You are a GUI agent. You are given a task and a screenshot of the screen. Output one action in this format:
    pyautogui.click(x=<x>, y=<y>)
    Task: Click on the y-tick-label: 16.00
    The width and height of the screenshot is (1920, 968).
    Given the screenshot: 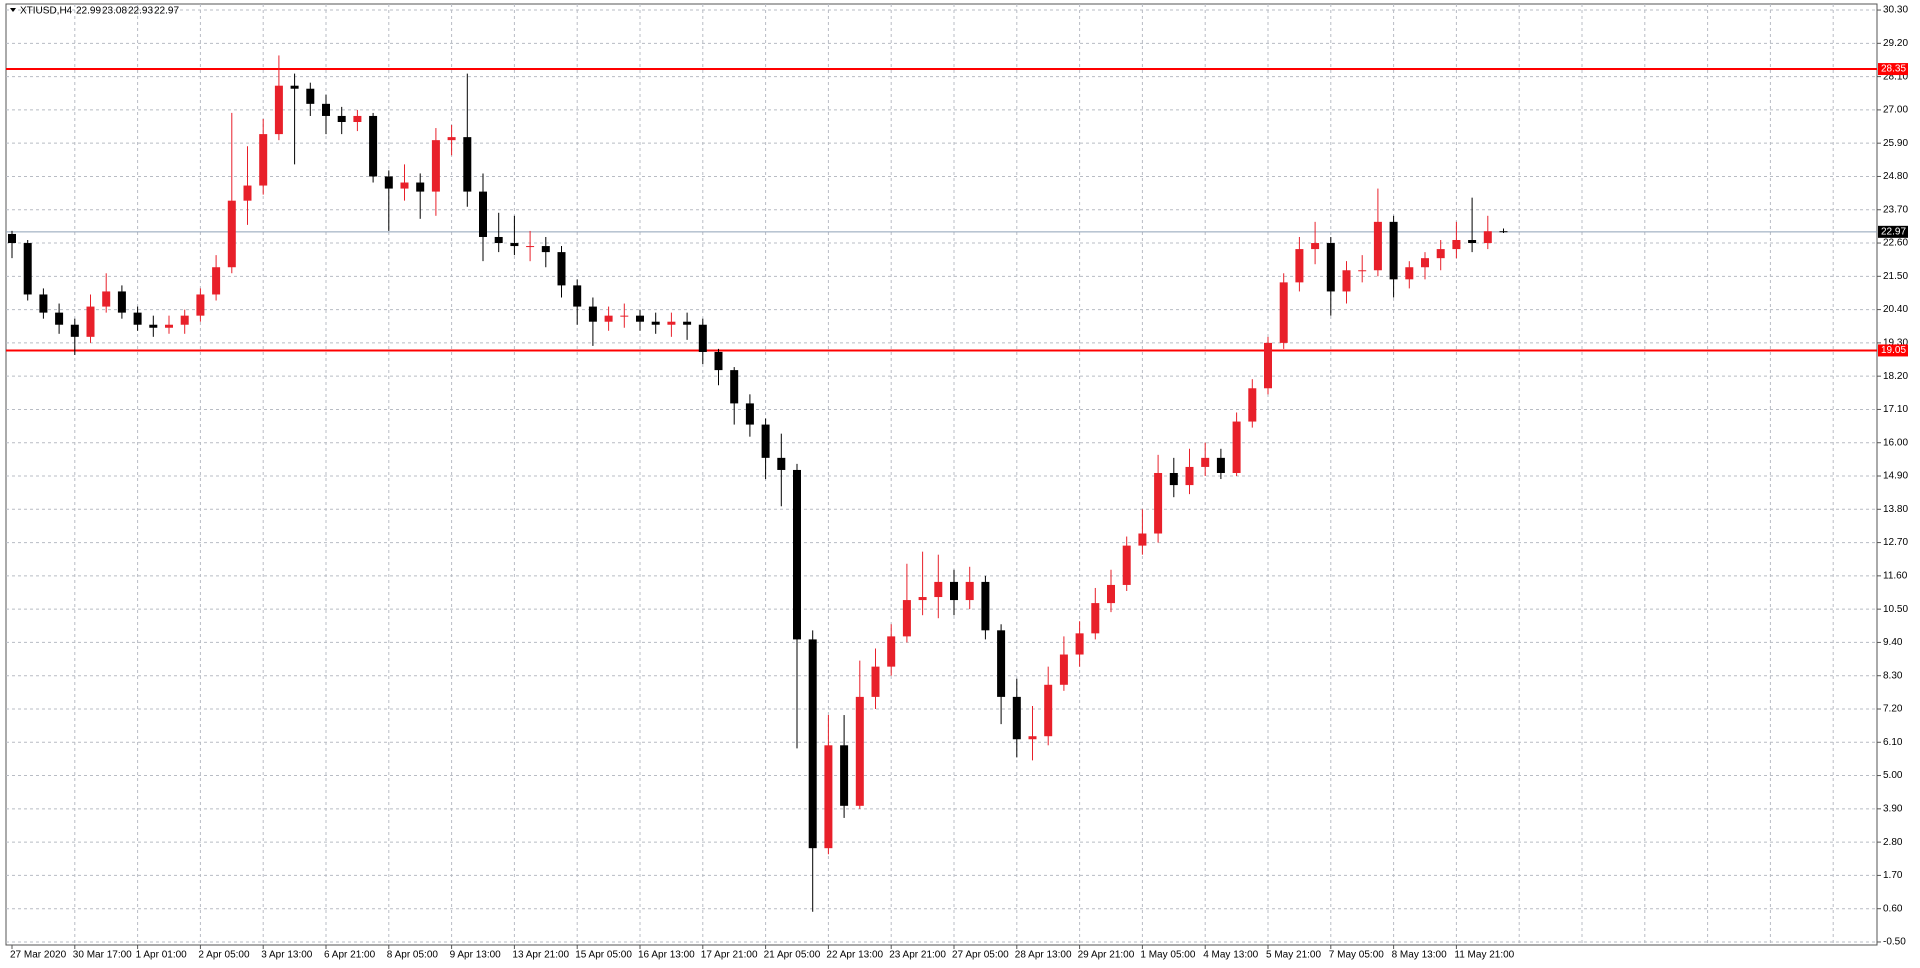 What is the action you would take?
    pyautogui.click(x=1895, y=442)
    